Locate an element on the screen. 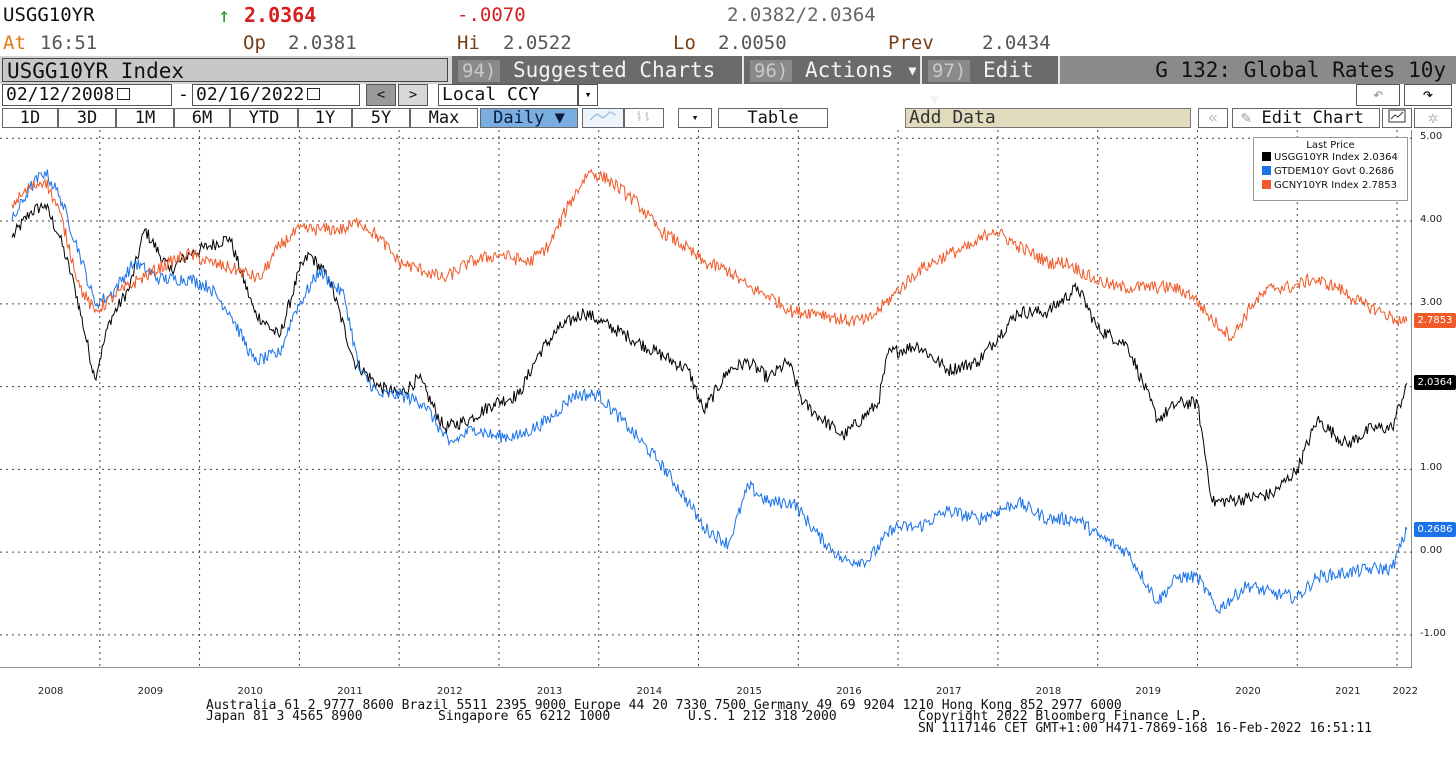 Image resolution: width=1456 pixels, height=782 pixels. x-tick-label: 2021 is located at coordinates (1348, 691).